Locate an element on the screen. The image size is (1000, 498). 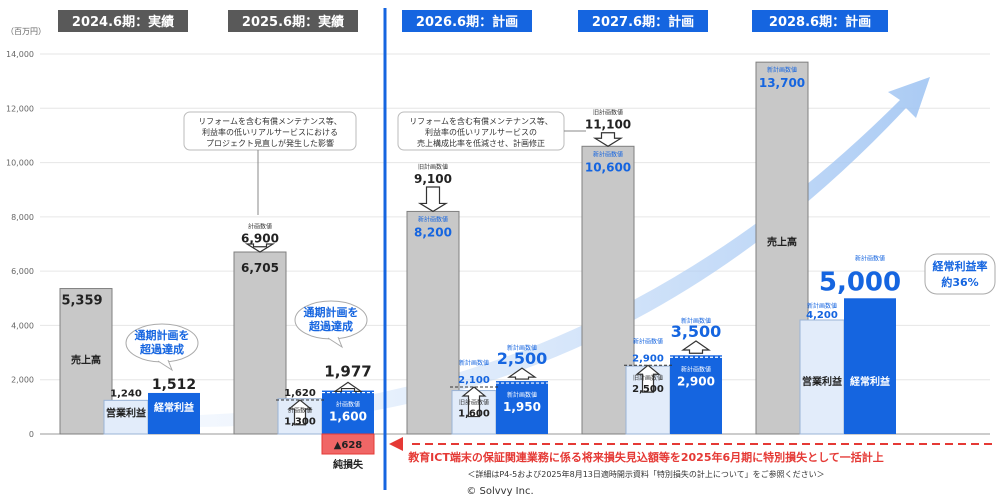
previous-plan-sales: 6,900 is located at coordinates (260, 239).